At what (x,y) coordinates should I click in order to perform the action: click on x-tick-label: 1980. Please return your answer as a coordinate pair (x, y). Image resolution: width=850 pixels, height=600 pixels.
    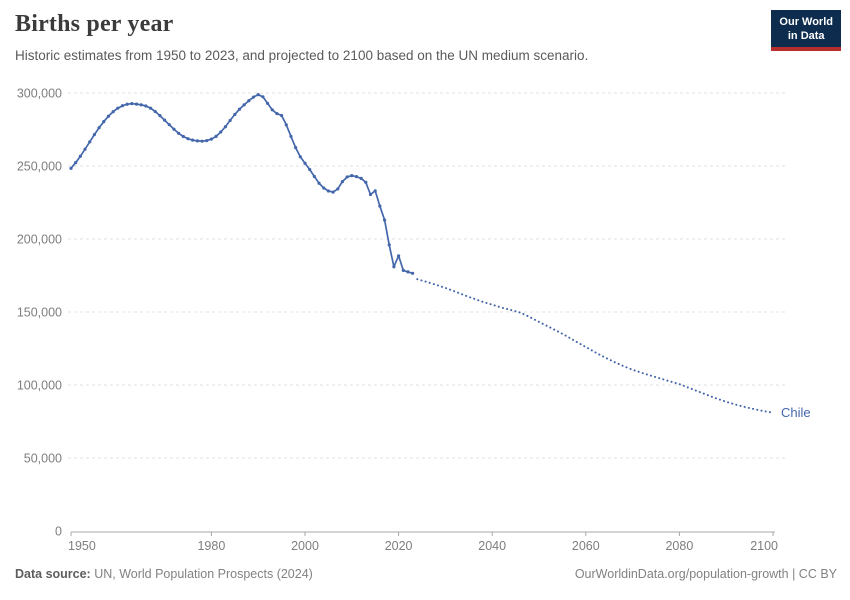
    Looking at the image, I should click on (211, 546).